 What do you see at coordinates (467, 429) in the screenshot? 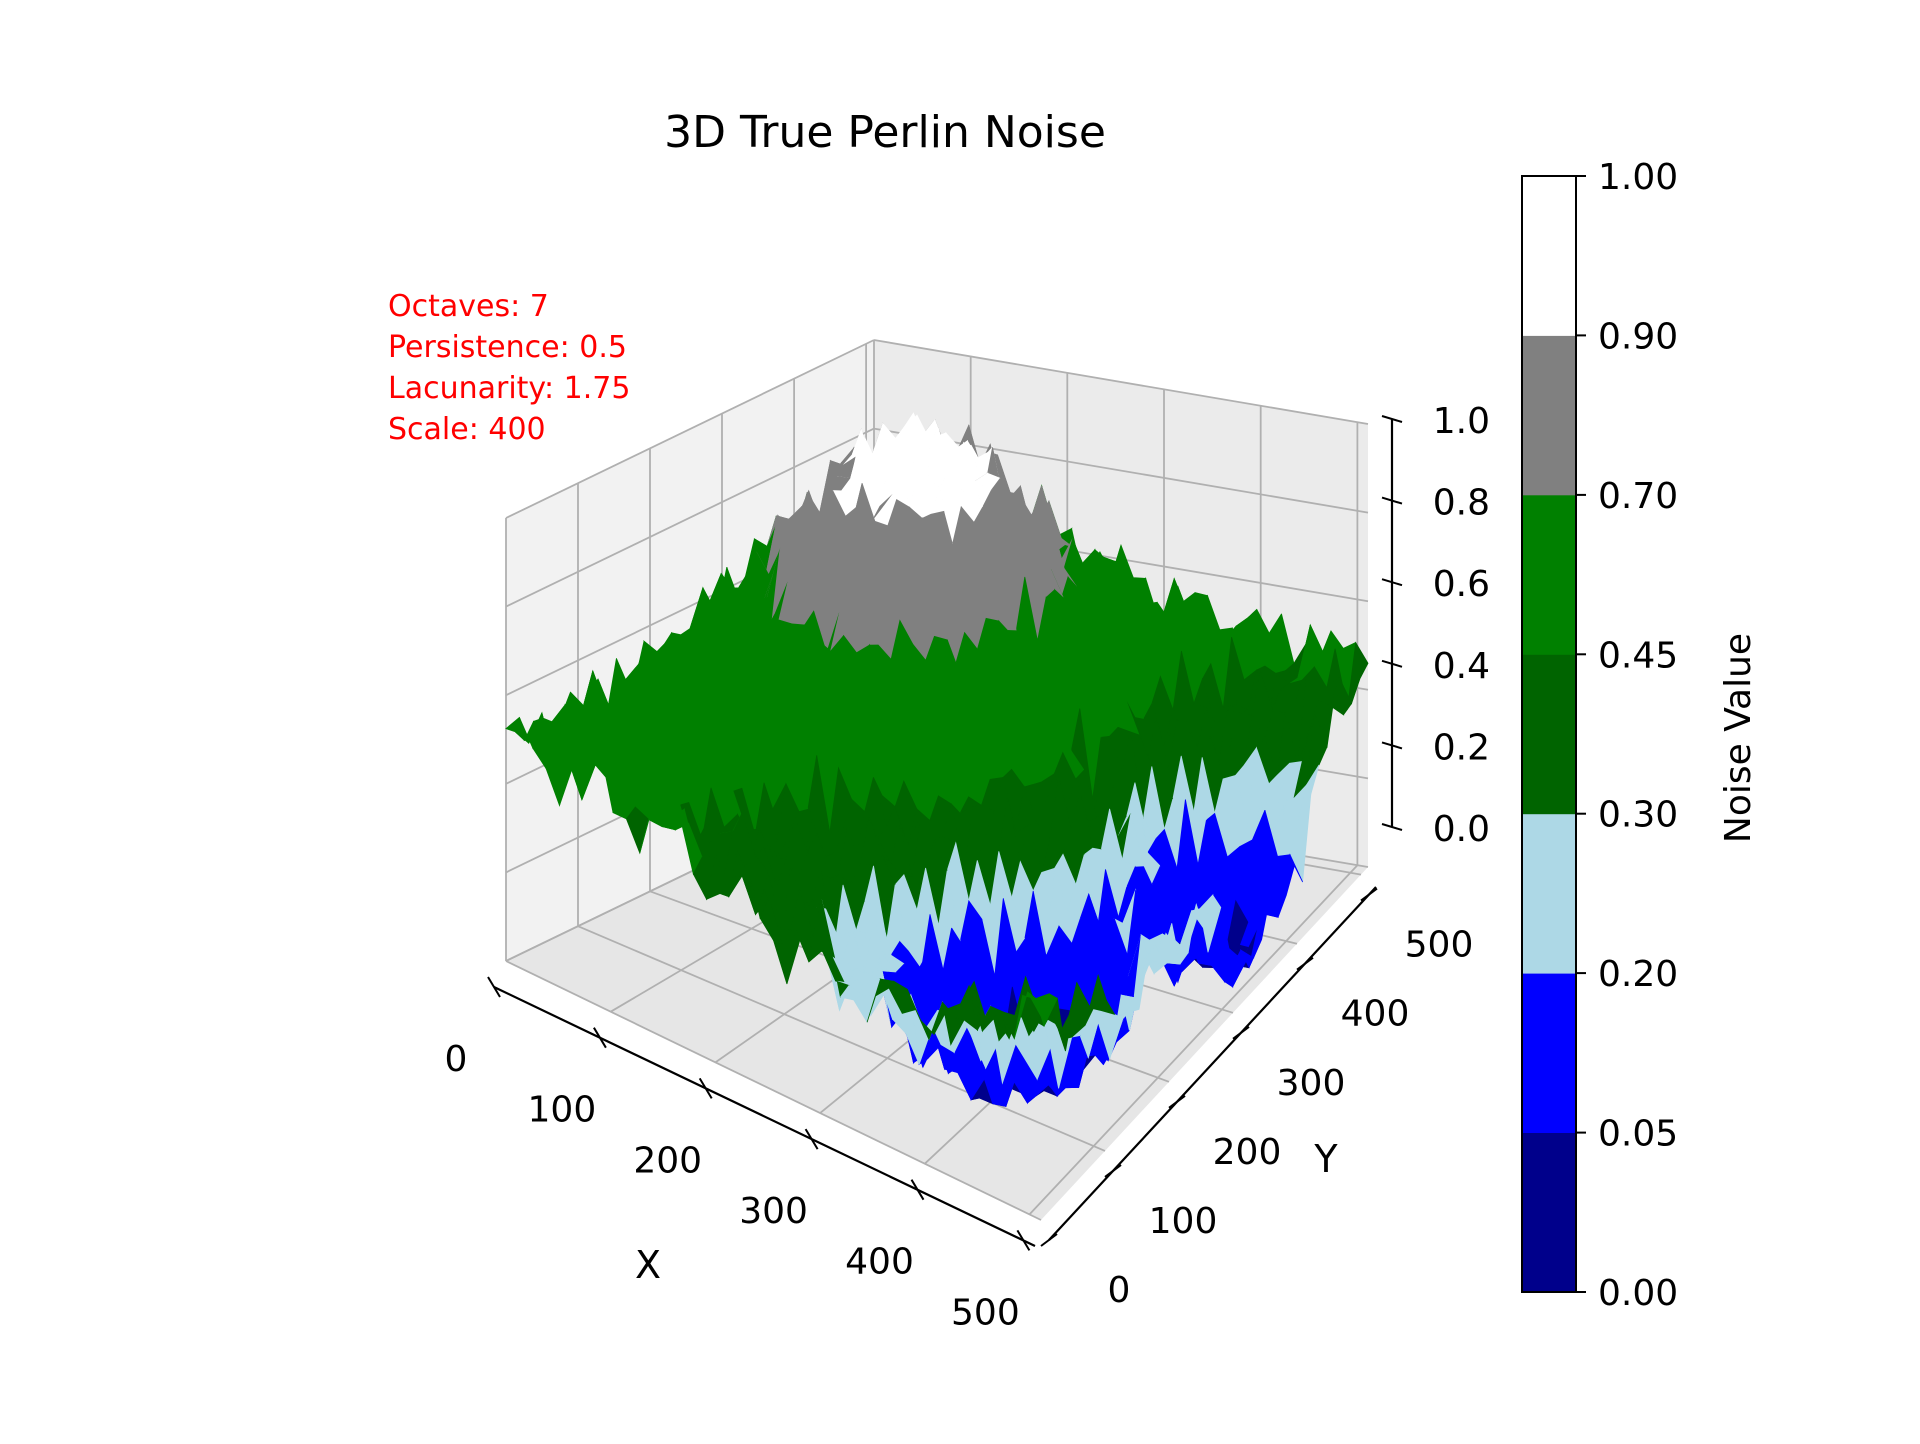
I see `annotation-scale: Scale: 400` at bounding box center [467, 429].